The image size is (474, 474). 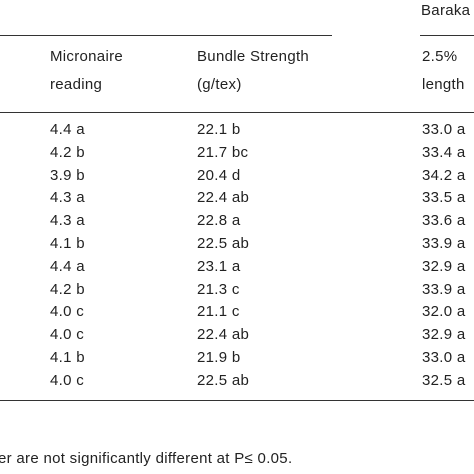 I want to click on group-header: Baraka, so click(x=446, y=10).